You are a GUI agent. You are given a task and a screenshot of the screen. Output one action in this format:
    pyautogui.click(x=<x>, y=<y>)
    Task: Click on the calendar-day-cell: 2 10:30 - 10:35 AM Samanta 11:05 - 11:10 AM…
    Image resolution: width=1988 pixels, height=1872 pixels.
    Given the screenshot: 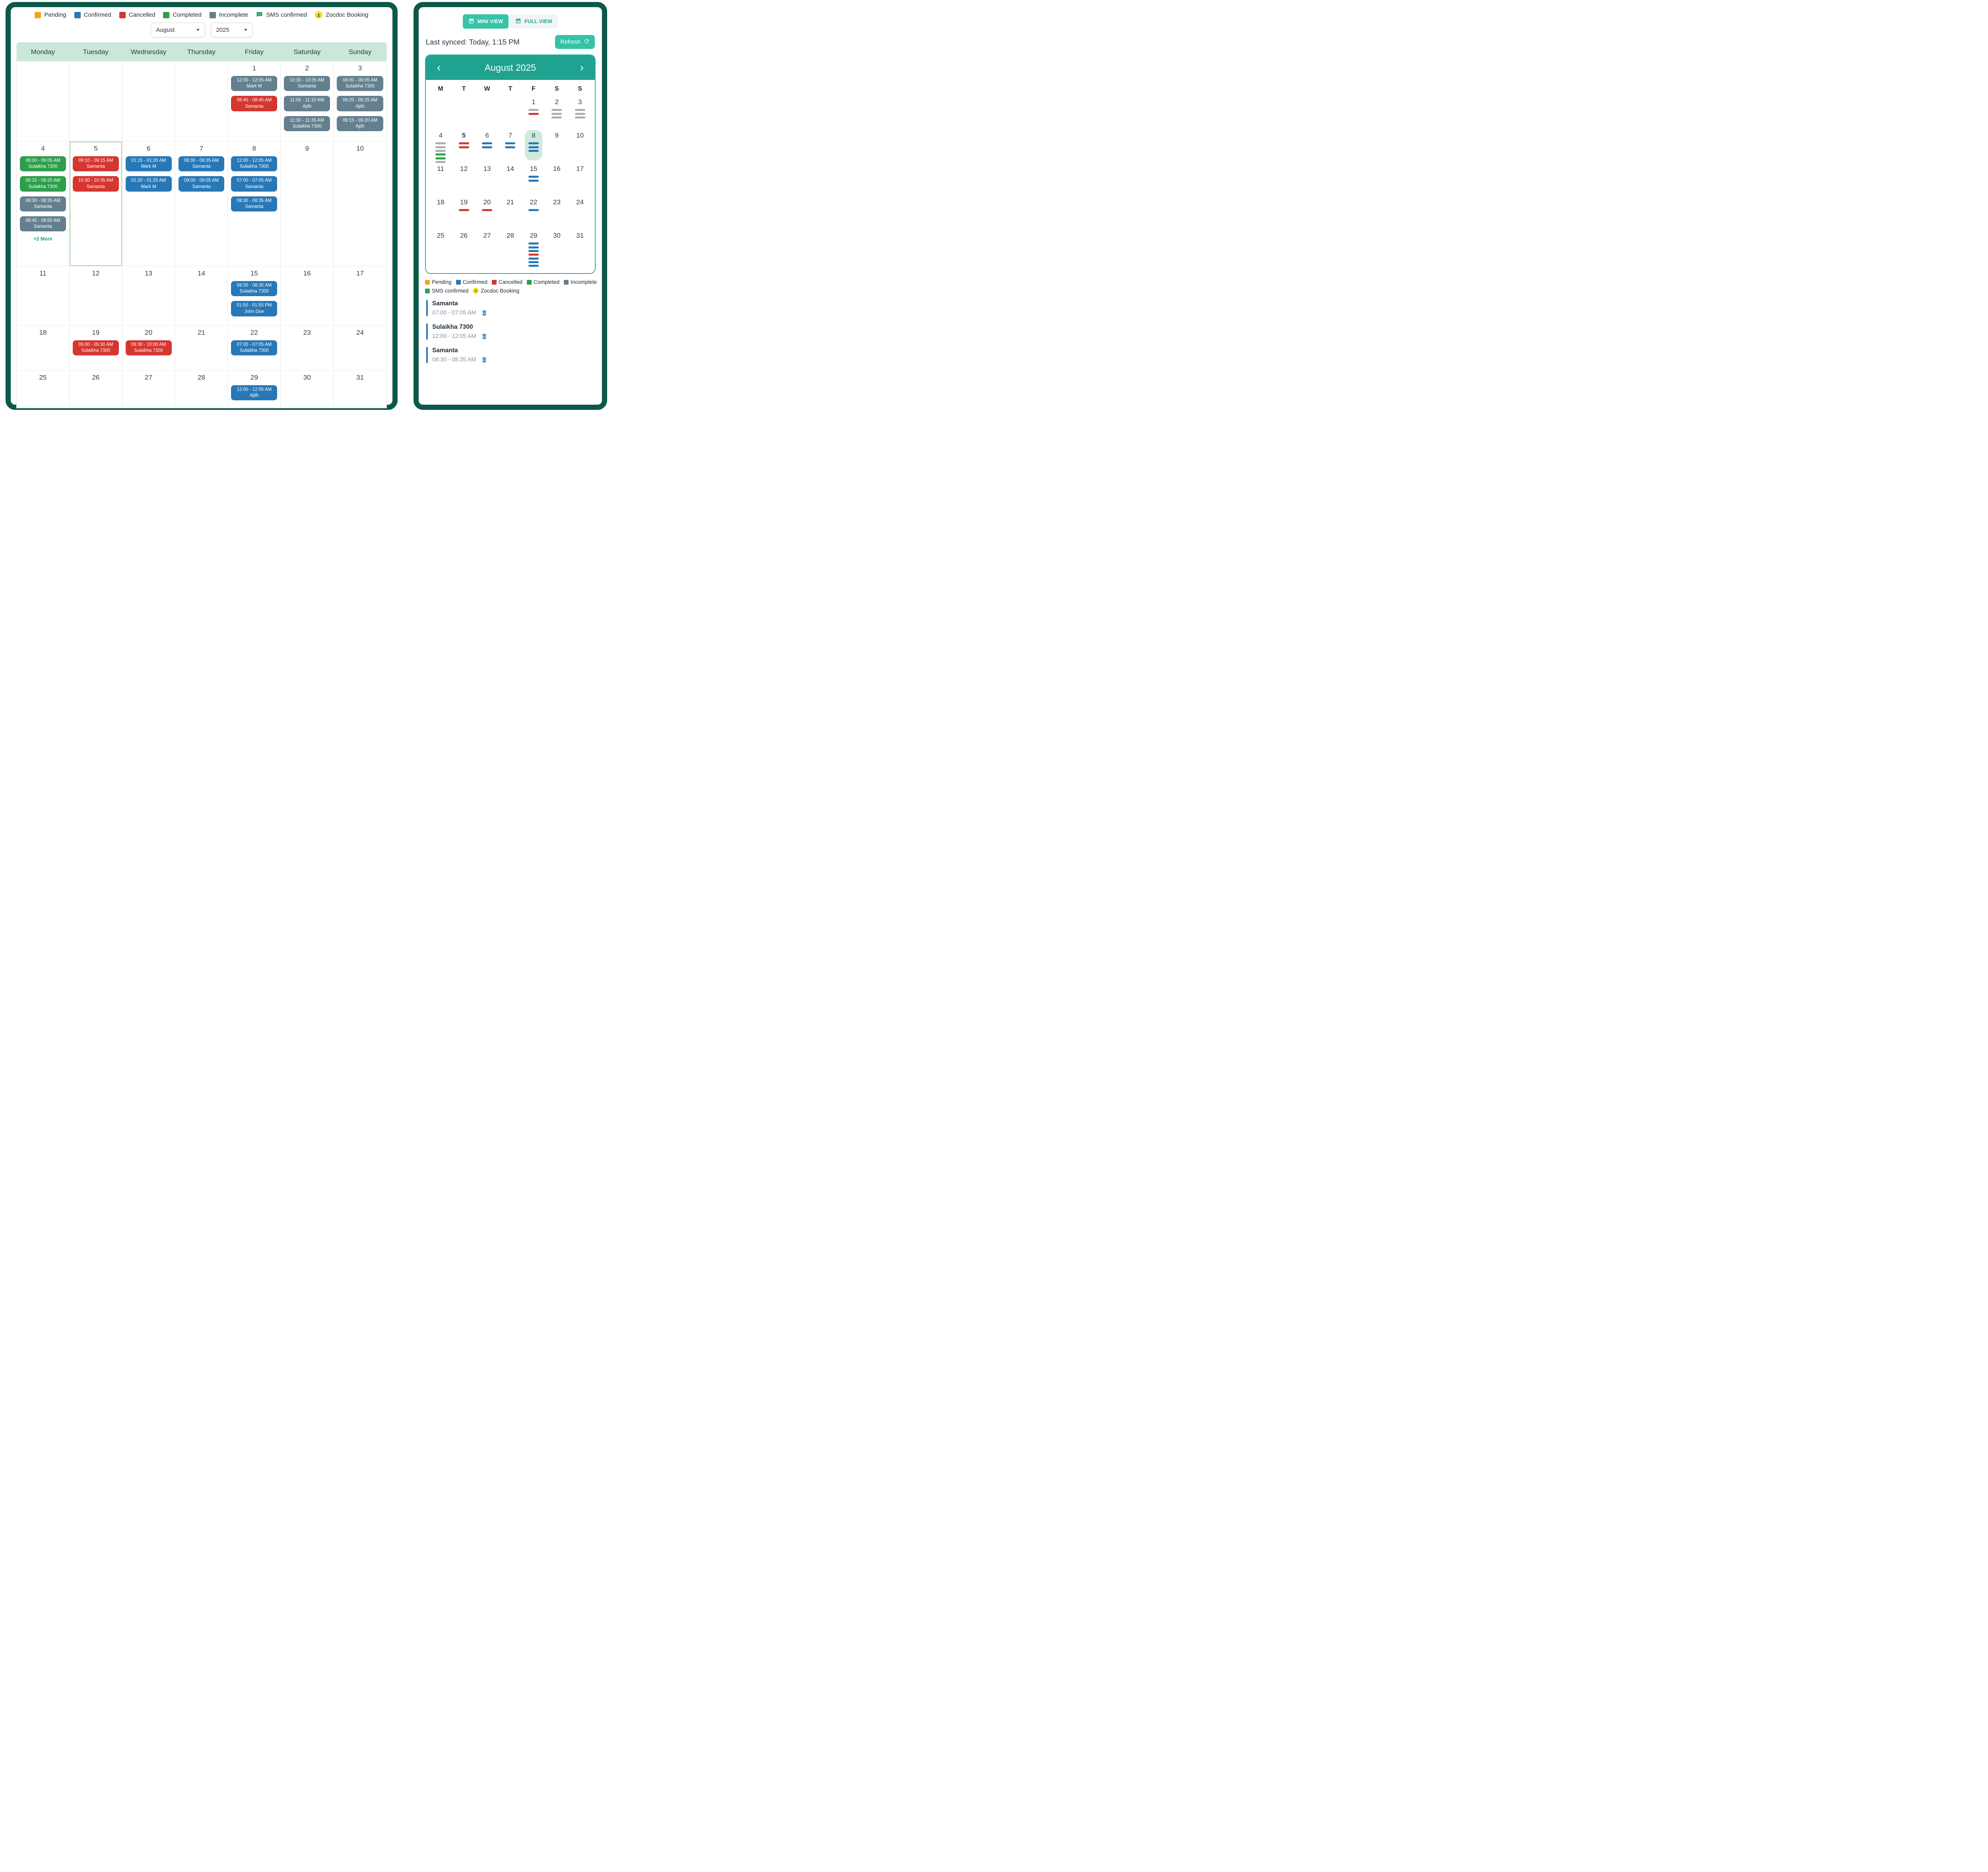 What is the action you would take?
    pyautogui.click(x=307, y=102)
    